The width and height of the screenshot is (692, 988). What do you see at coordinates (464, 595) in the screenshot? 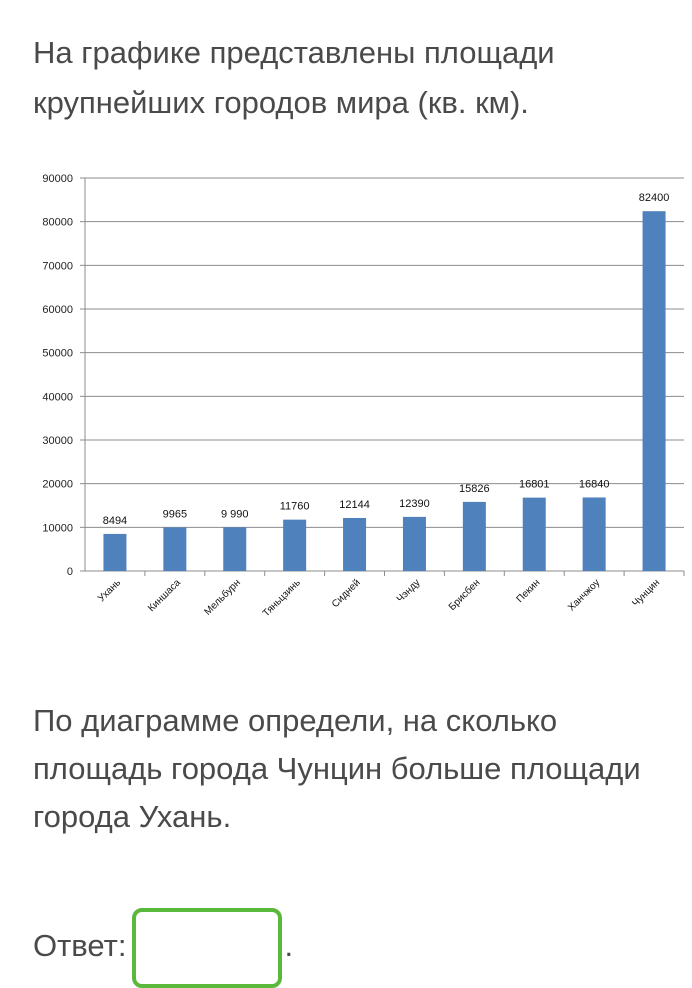
I see `x-tick-label: Брисбен` at bounding box center [464, 595].